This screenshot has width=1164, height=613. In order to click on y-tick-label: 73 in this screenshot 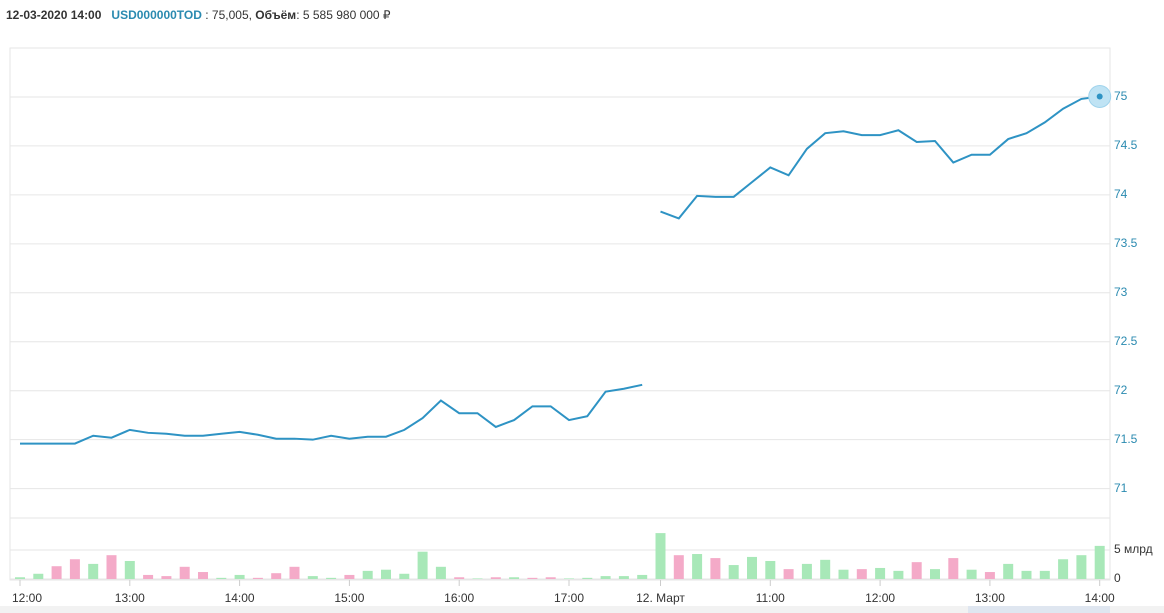, I will do `click(1121, 292)`.